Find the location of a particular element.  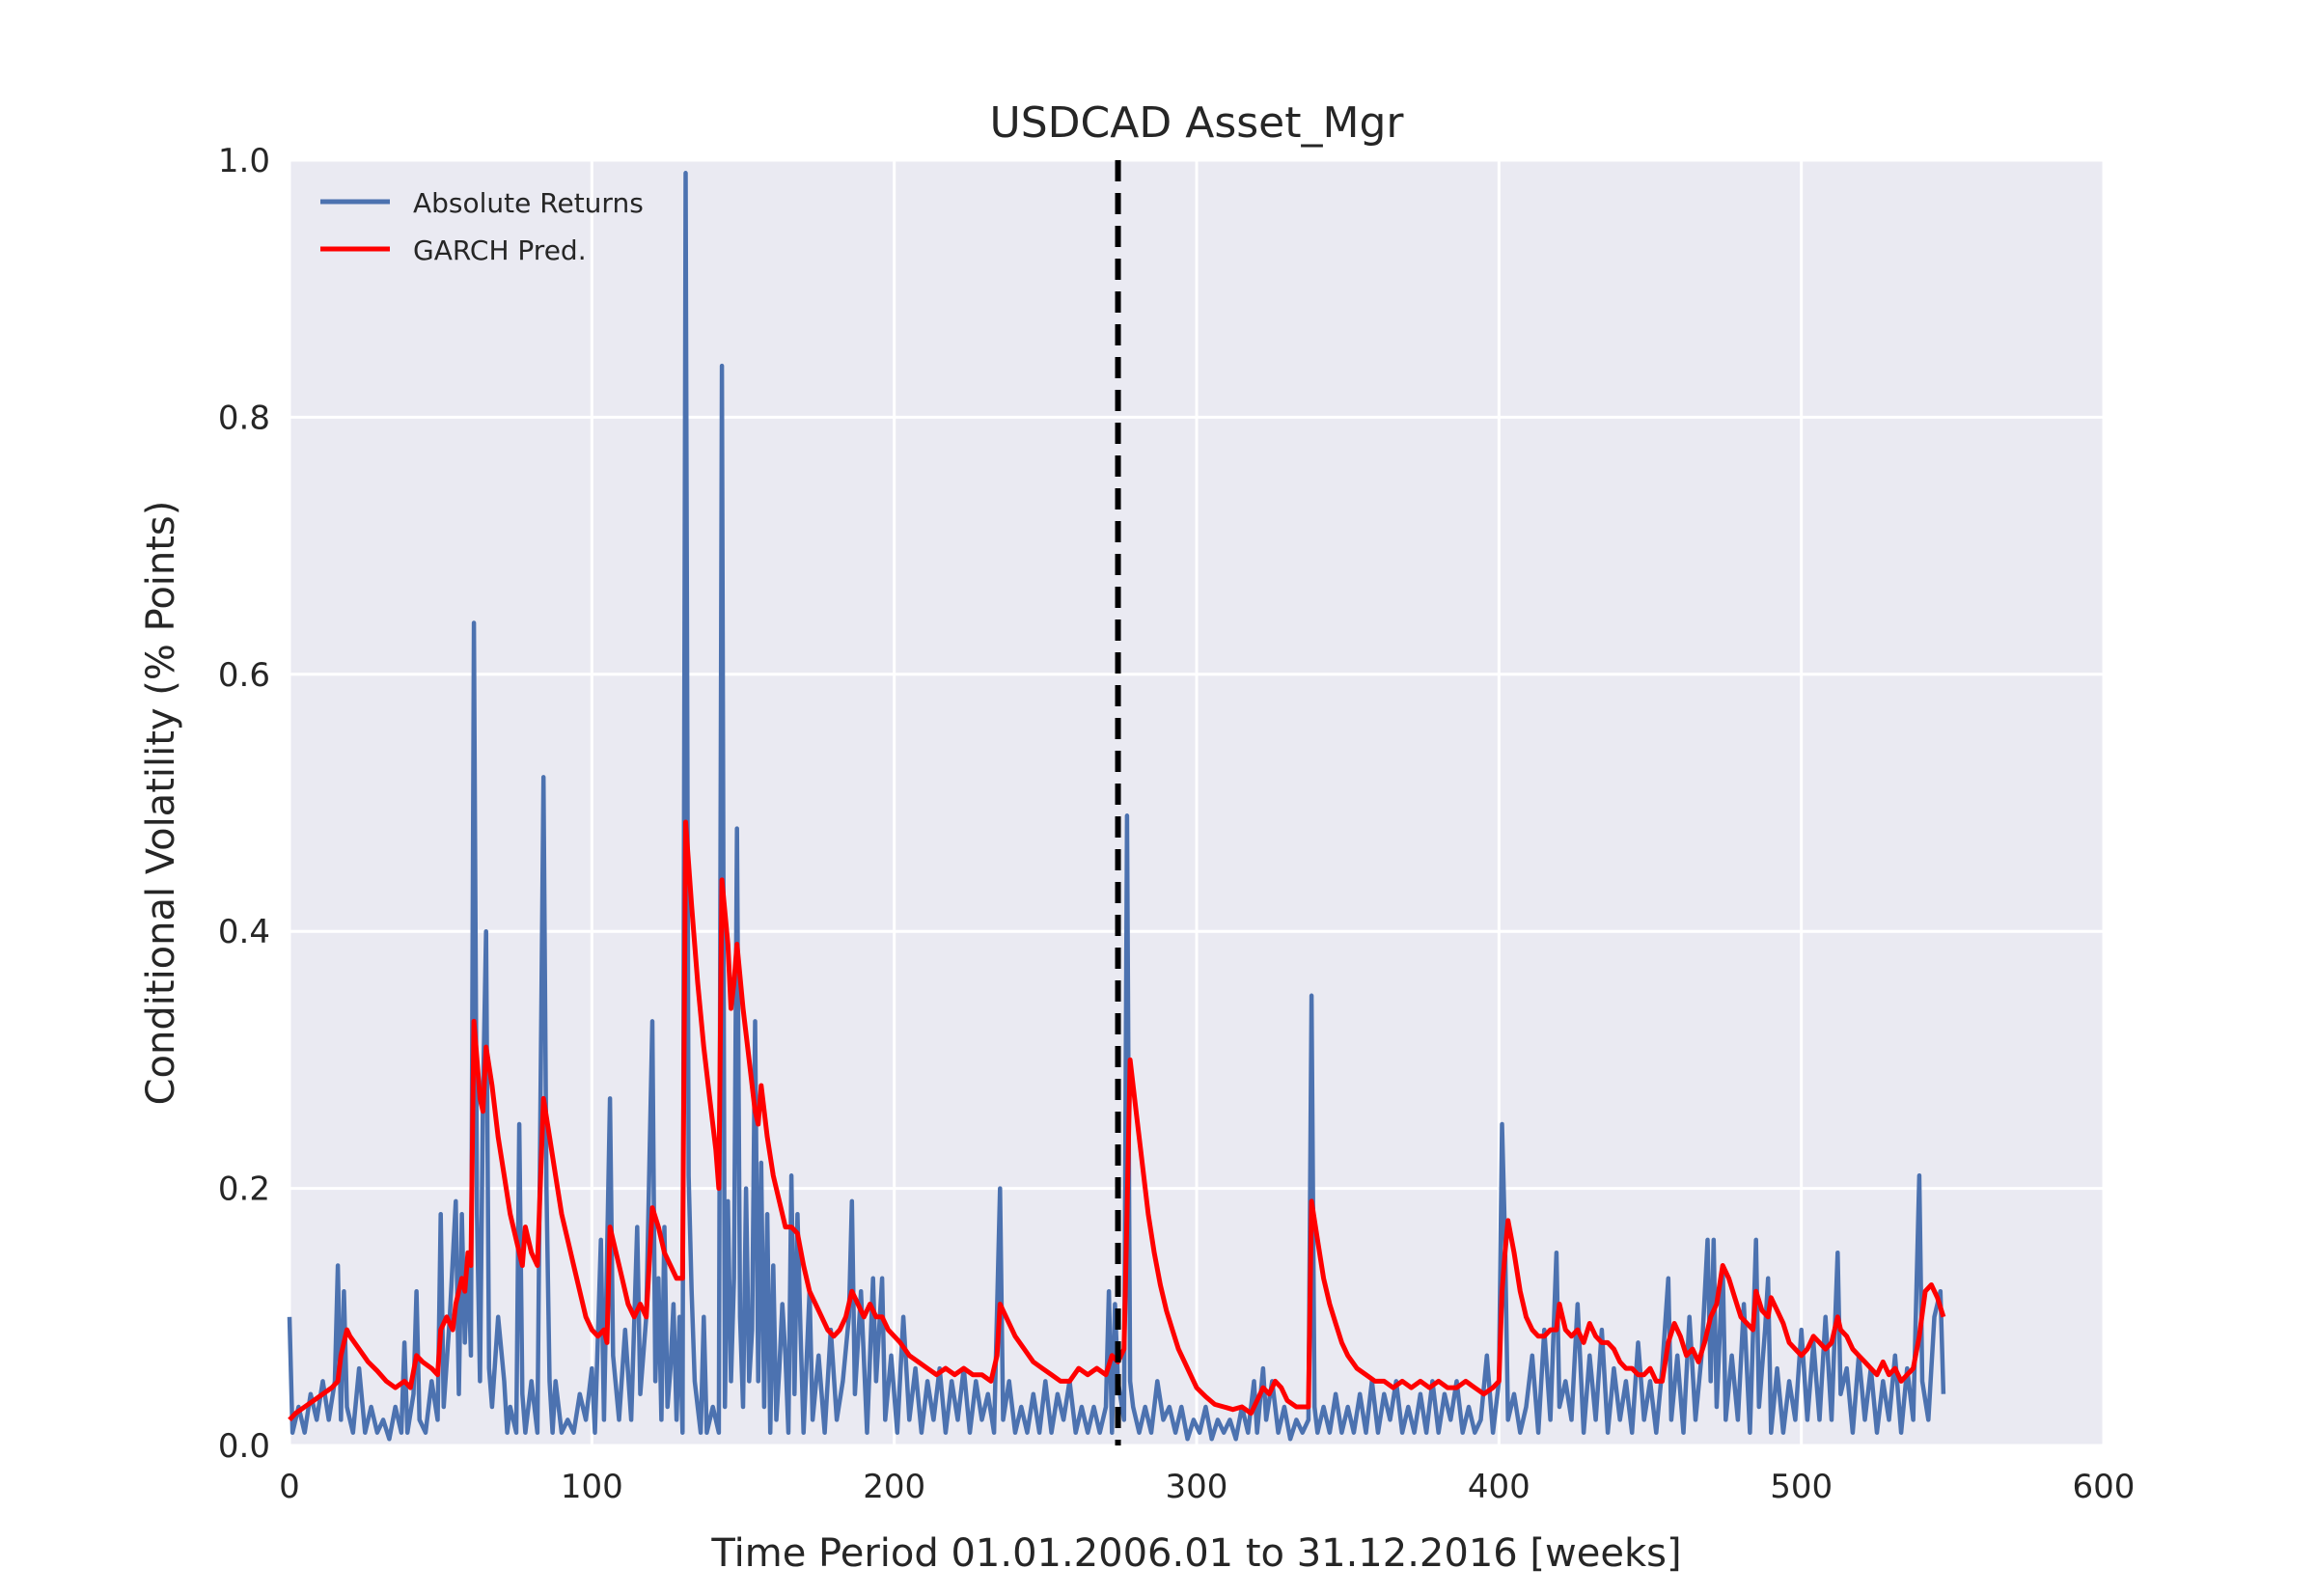

y-axis-label: Conditional Volatility (% Points) is located at coordinates (161, 804).